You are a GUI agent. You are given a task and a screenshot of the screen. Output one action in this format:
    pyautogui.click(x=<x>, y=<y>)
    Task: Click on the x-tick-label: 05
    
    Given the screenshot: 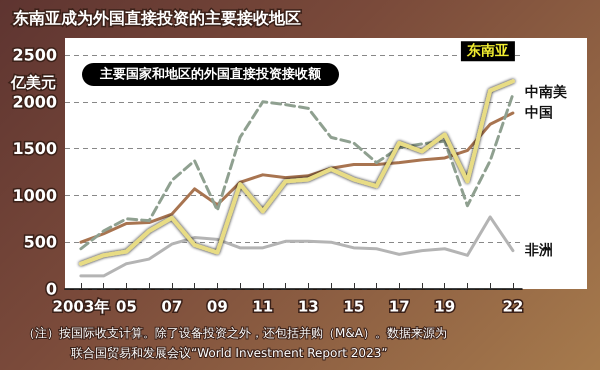 What is the action you would take?
    pyautogui.click(x=126, y=307)
    